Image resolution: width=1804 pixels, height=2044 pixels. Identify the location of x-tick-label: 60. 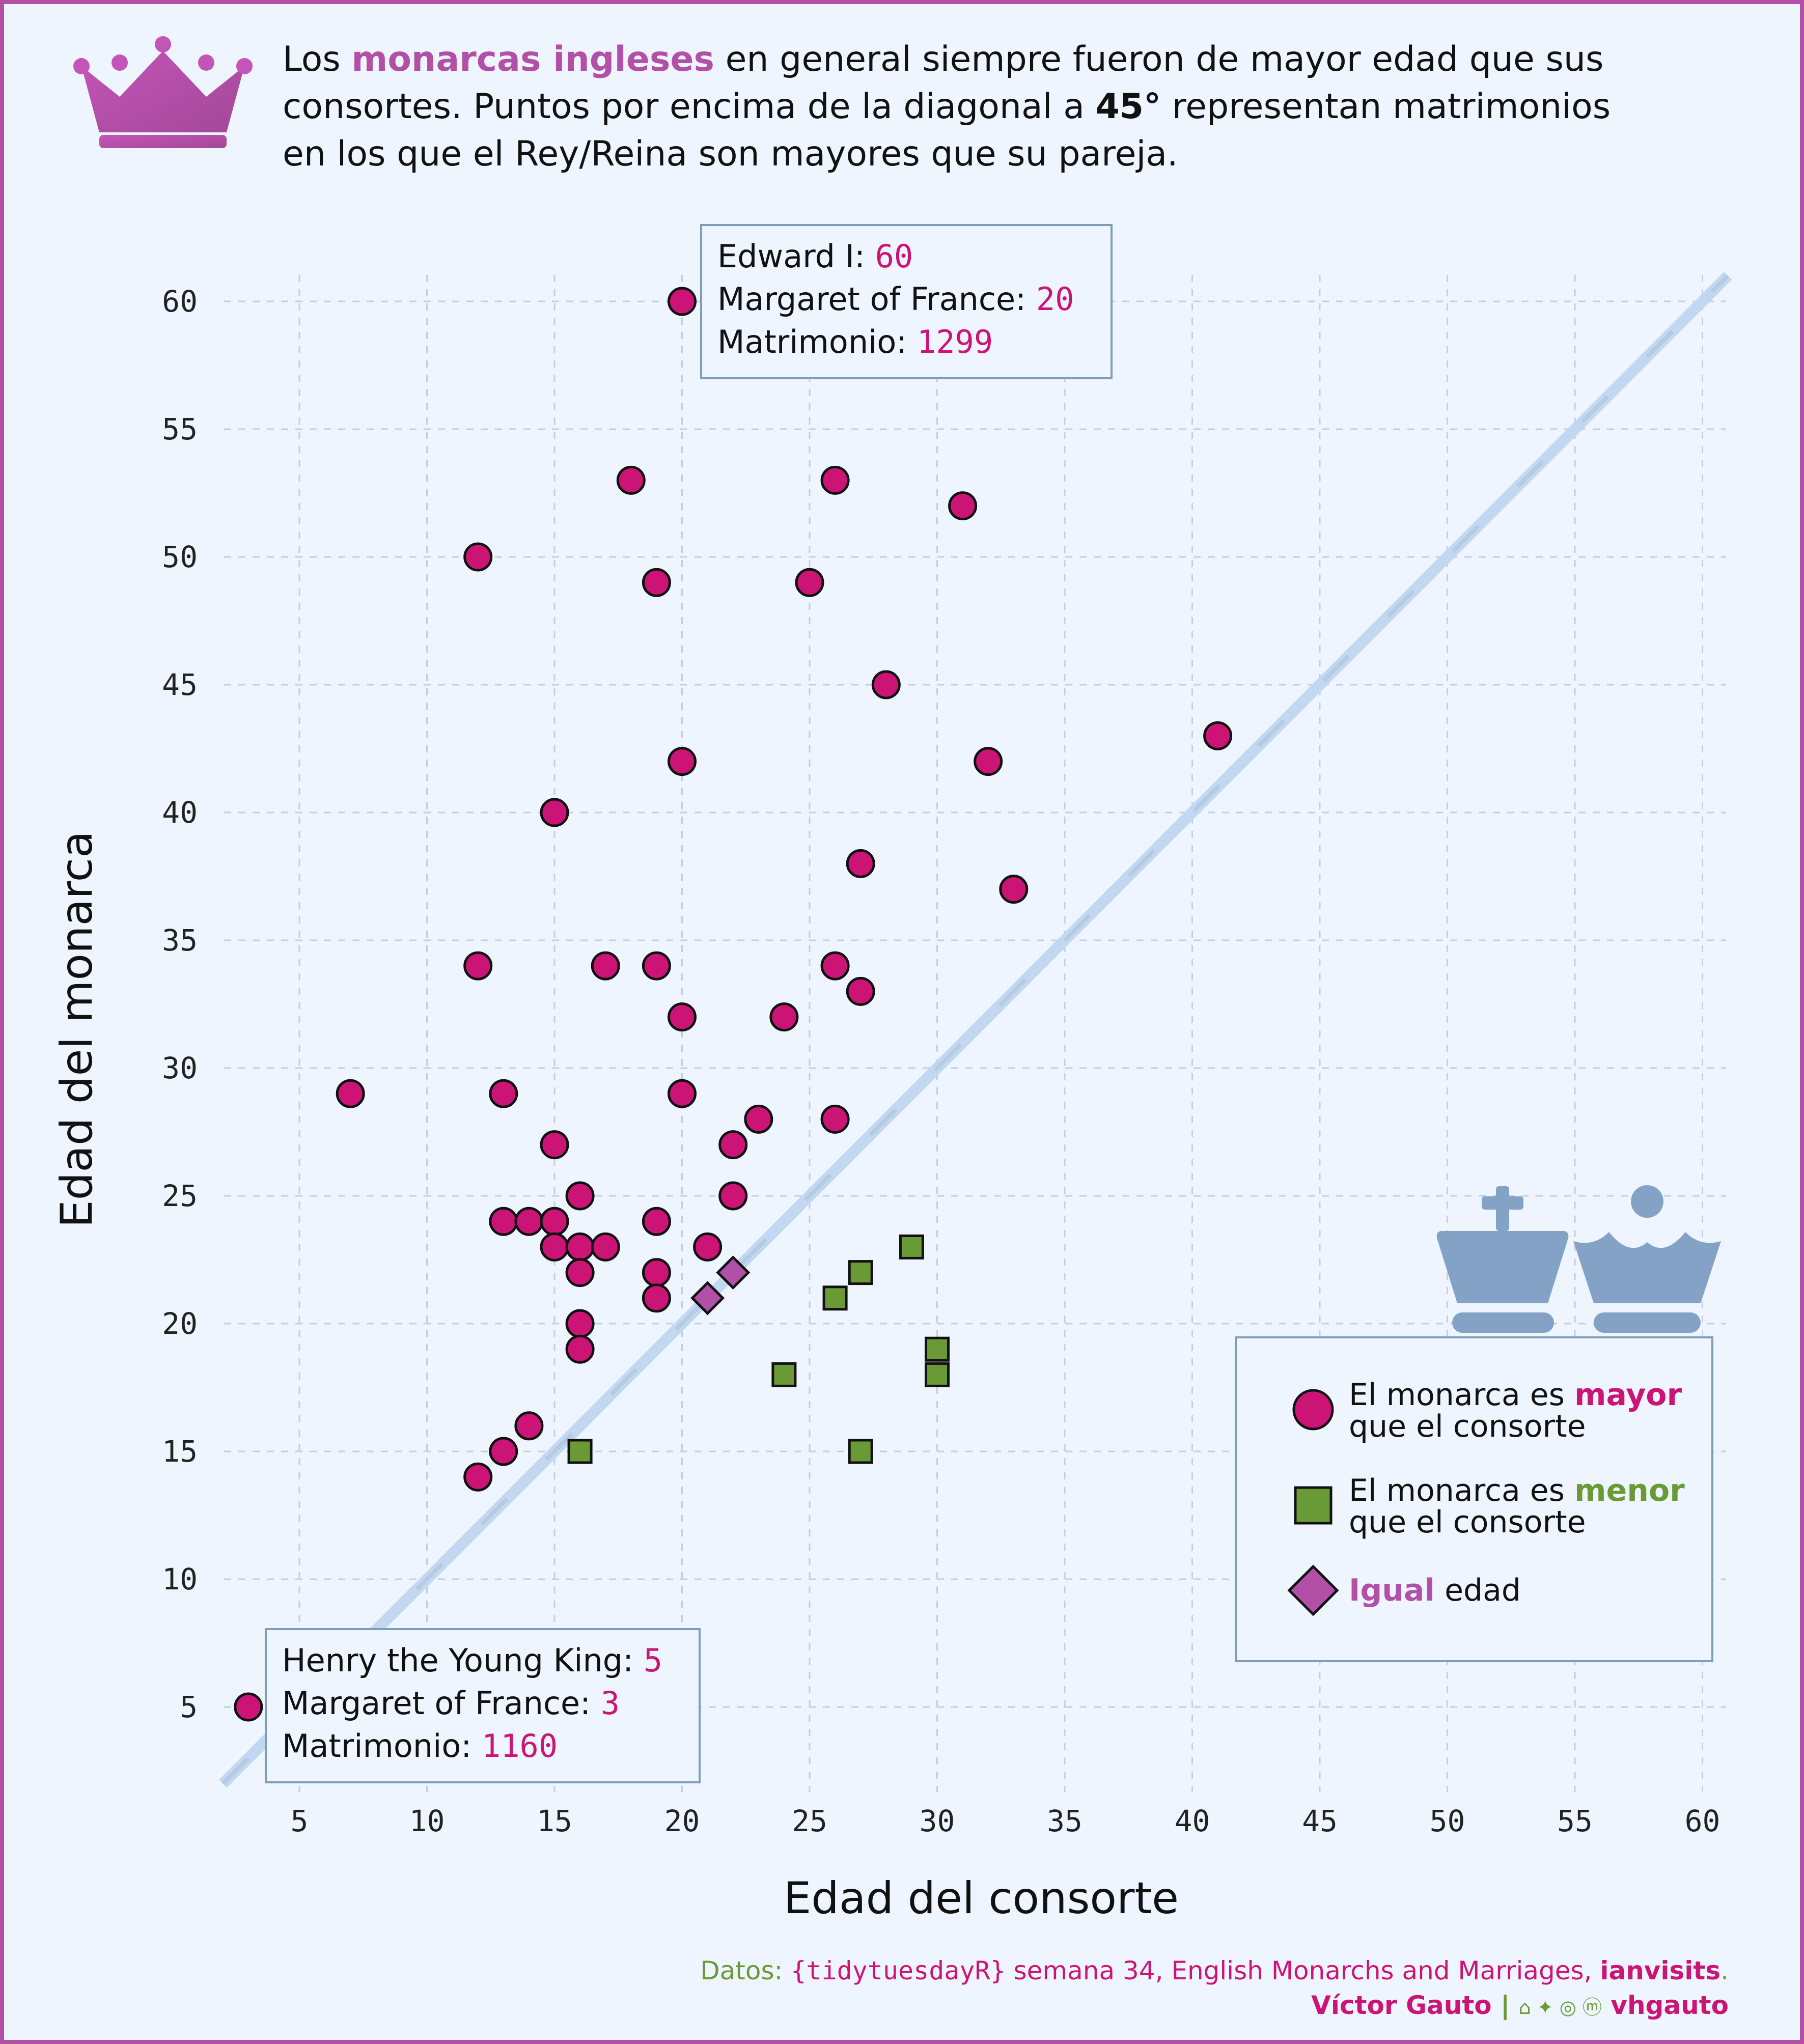
(1702, 1821).